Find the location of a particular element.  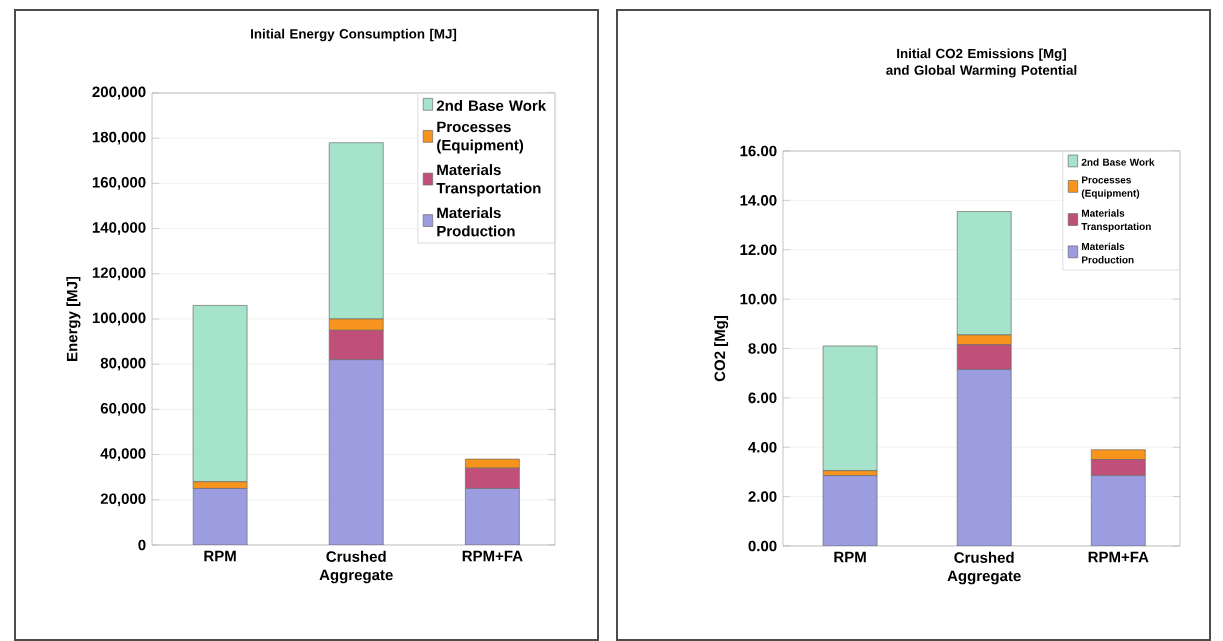

y-tick-label: 10.00 is located at coordinates (758, 299).